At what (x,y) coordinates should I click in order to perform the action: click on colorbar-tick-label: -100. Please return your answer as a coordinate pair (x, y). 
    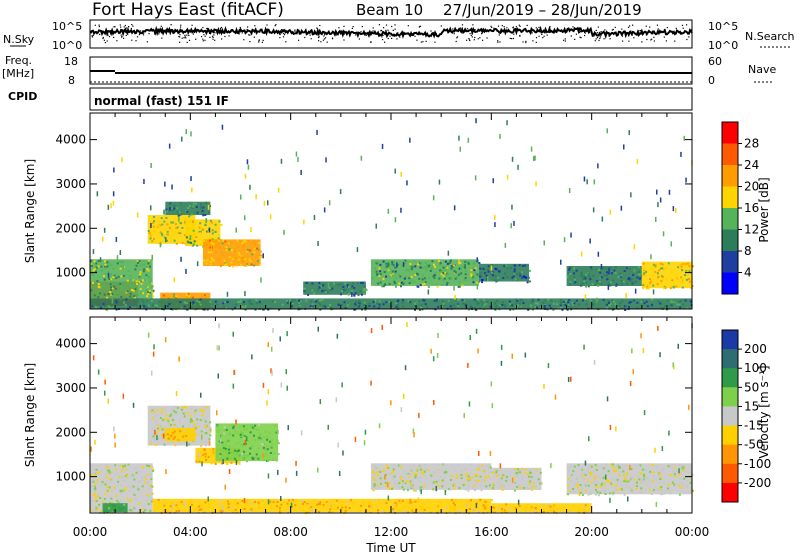
    Looking at the image, I should click on (757, 464).